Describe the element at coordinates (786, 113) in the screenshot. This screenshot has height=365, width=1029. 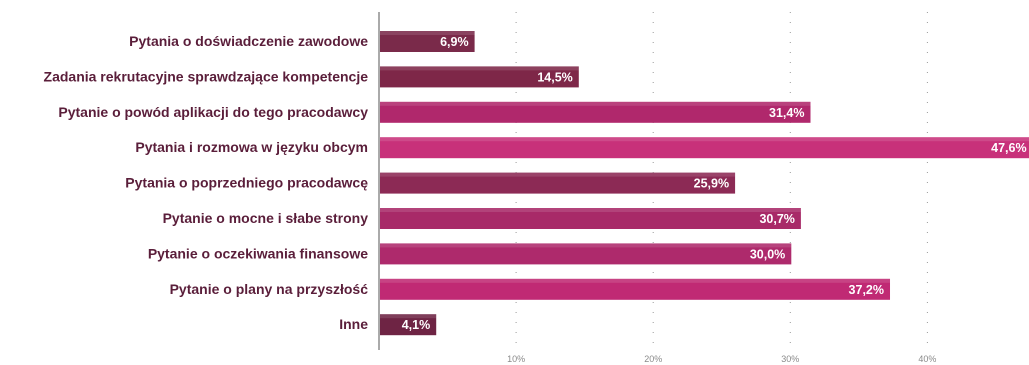
I see `bar-value-label: 31,4%` at that location.